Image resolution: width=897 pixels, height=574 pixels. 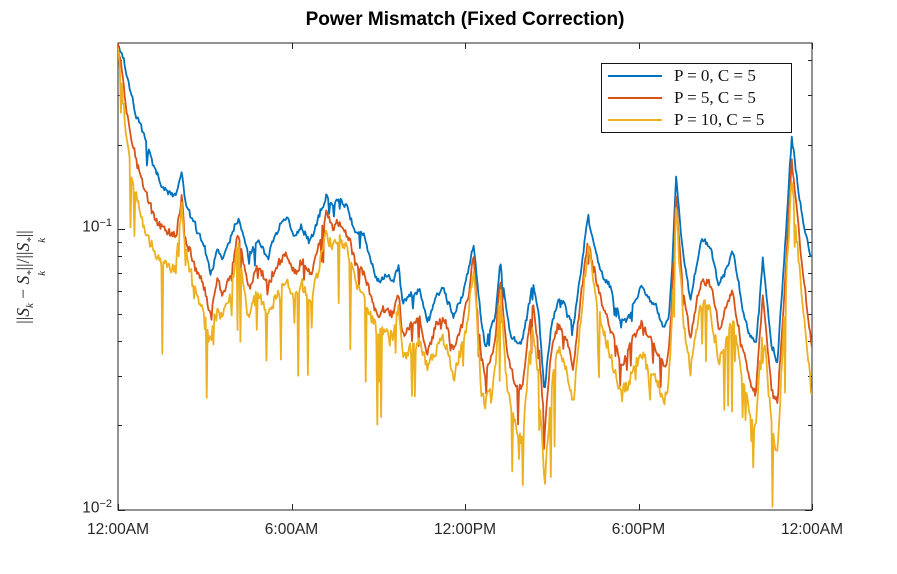 What do you see at coordinates (76, 508) in the screenshot?
I see `y-tick-label-1: 10−2` at bounding box center [76, 508].